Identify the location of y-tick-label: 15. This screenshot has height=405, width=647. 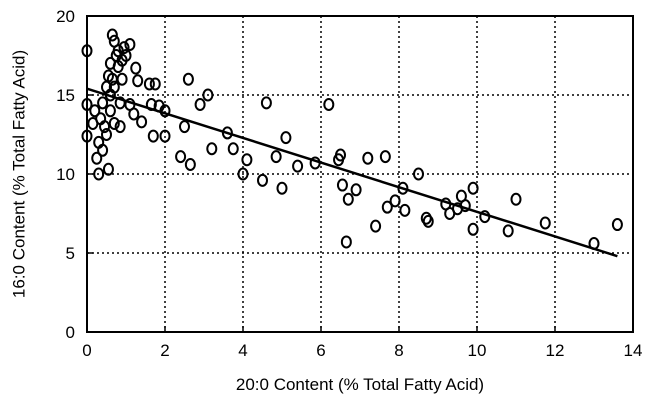
(65, 95).